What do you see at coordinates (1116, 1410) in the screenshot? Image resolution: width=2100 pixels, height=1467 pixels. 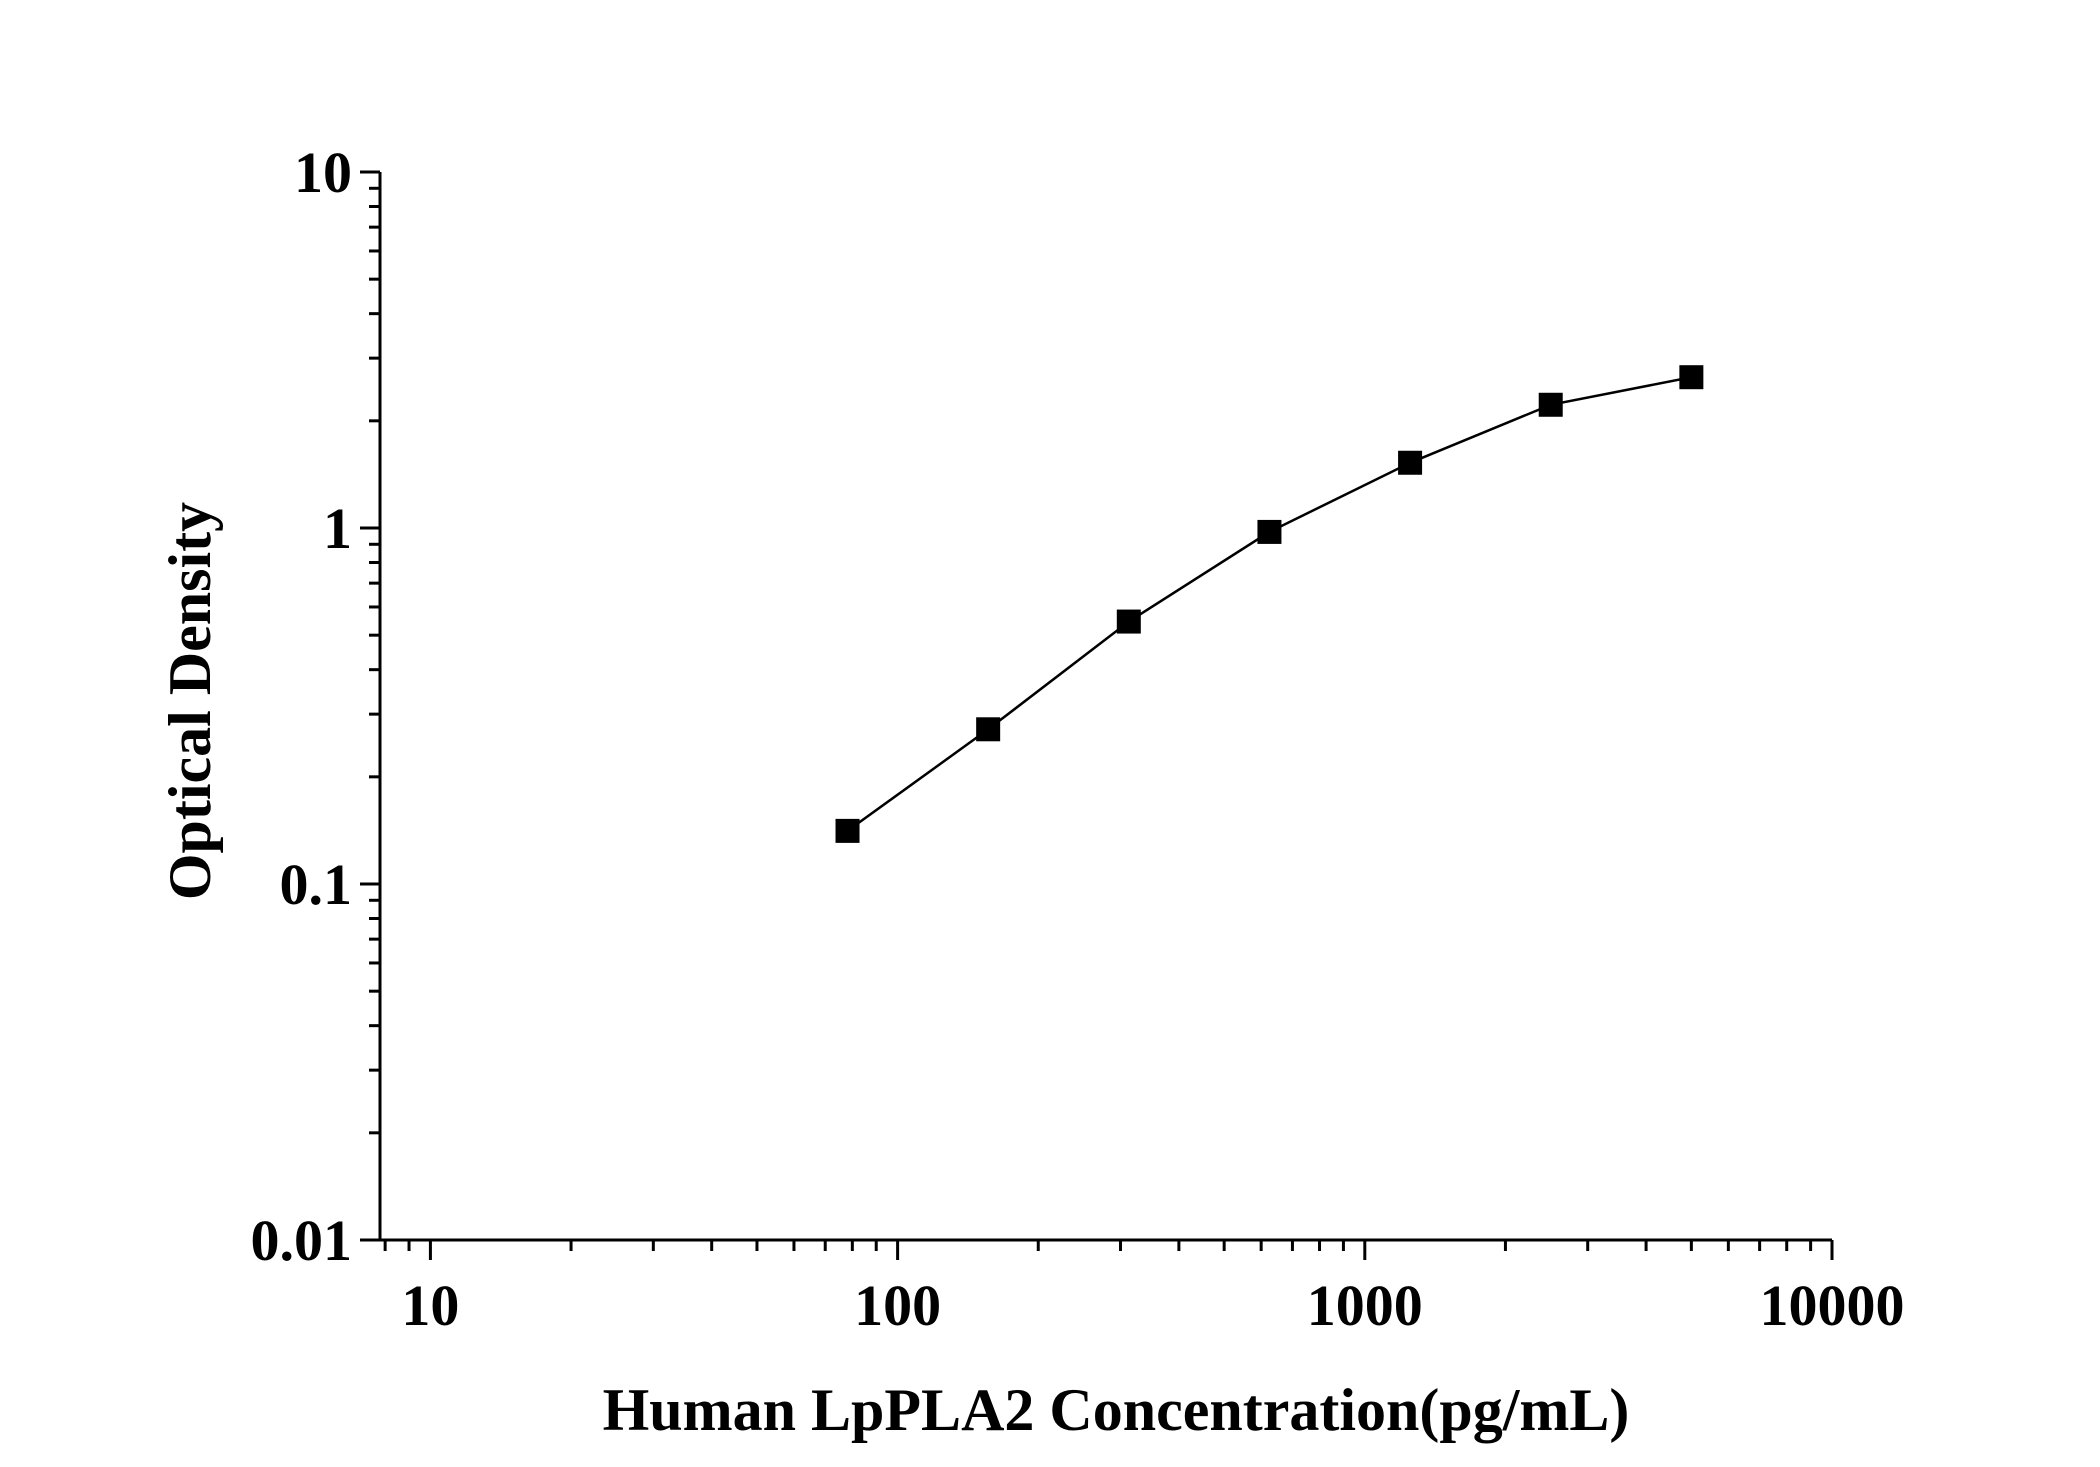 I see `x-axis-title: Human LpPLA2 Concentration(pg/mL)` at bounding box center [1116, 1410].